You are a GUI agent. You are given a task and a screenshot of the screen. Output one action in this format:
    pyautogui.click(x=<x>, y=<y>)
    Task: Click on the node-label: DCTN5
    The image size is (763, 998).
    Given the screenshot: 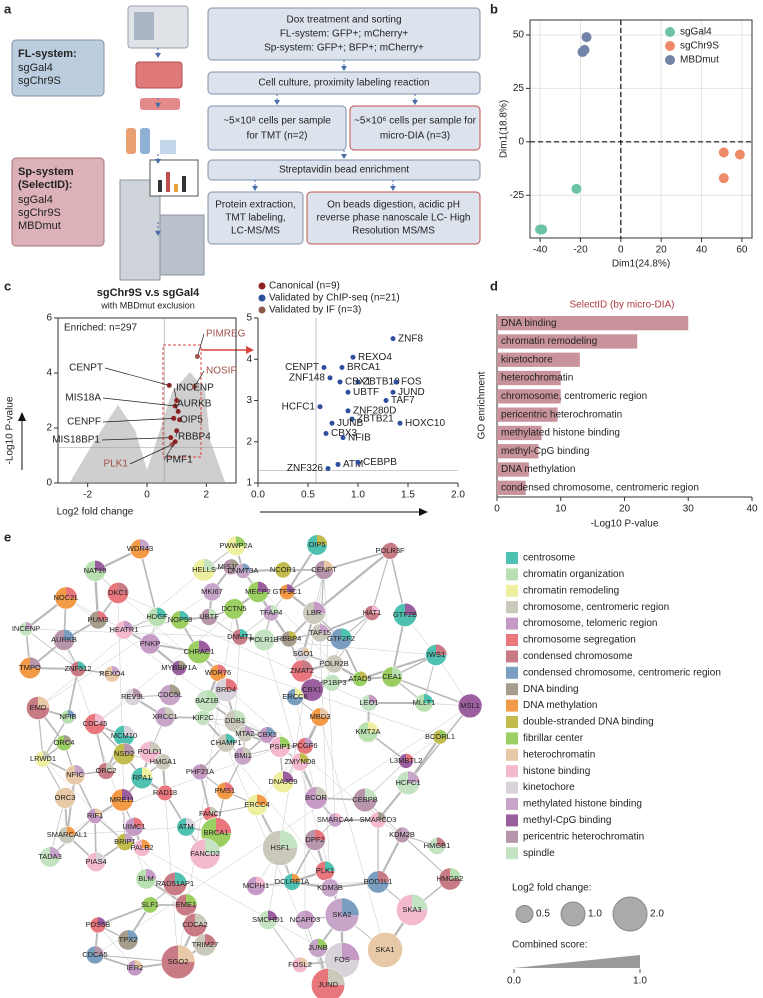 What is the action you would take?
    pyautogui.click(x=233, y=608)
    